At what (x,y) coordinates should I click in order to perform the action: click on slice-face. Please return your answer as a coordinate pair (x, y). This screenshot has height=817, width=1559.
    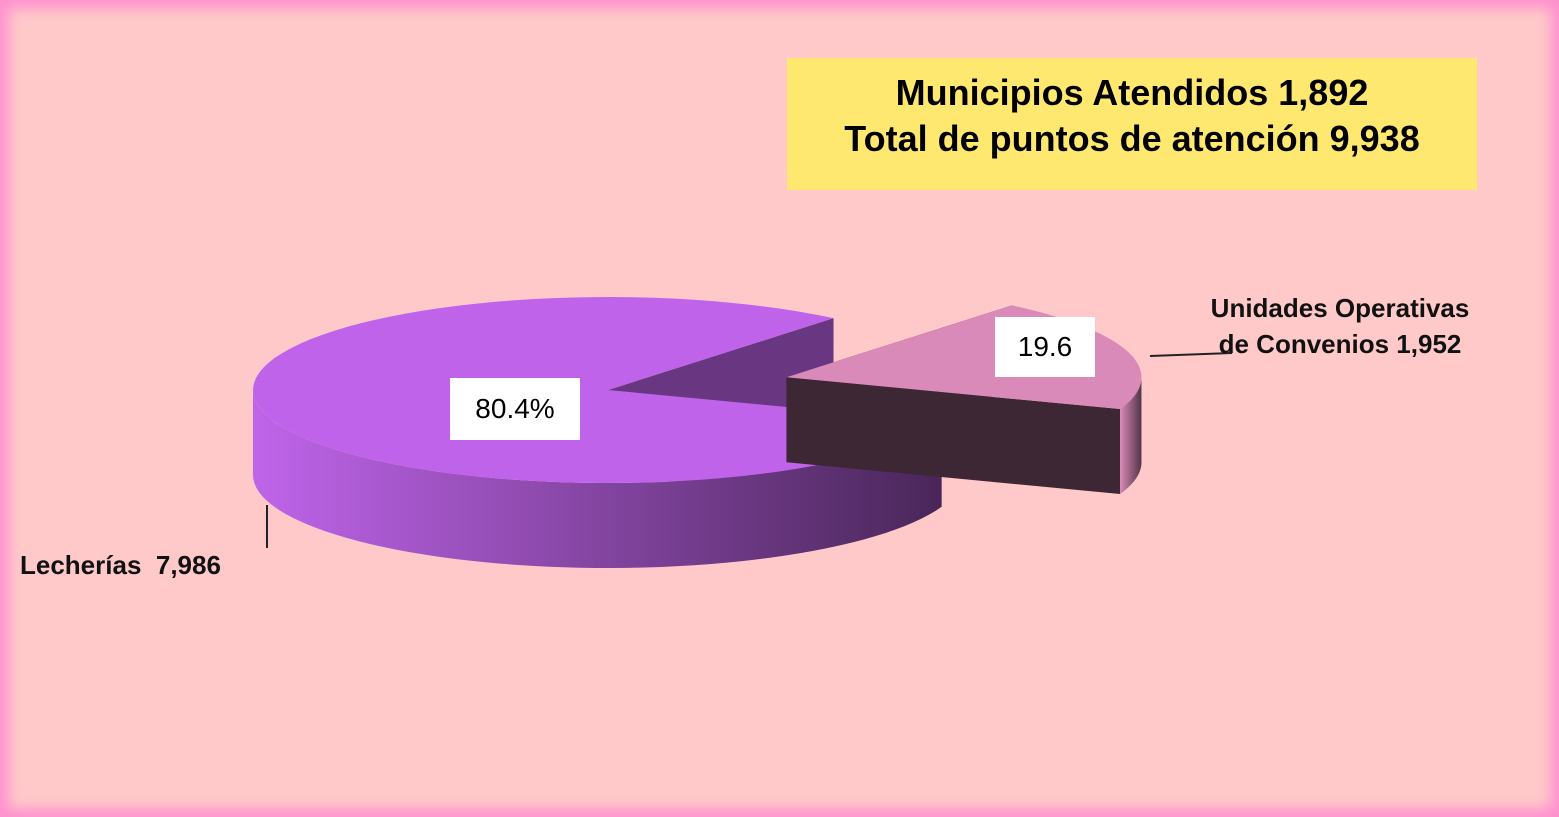
    Looking at the image, I should click on (953, 436).